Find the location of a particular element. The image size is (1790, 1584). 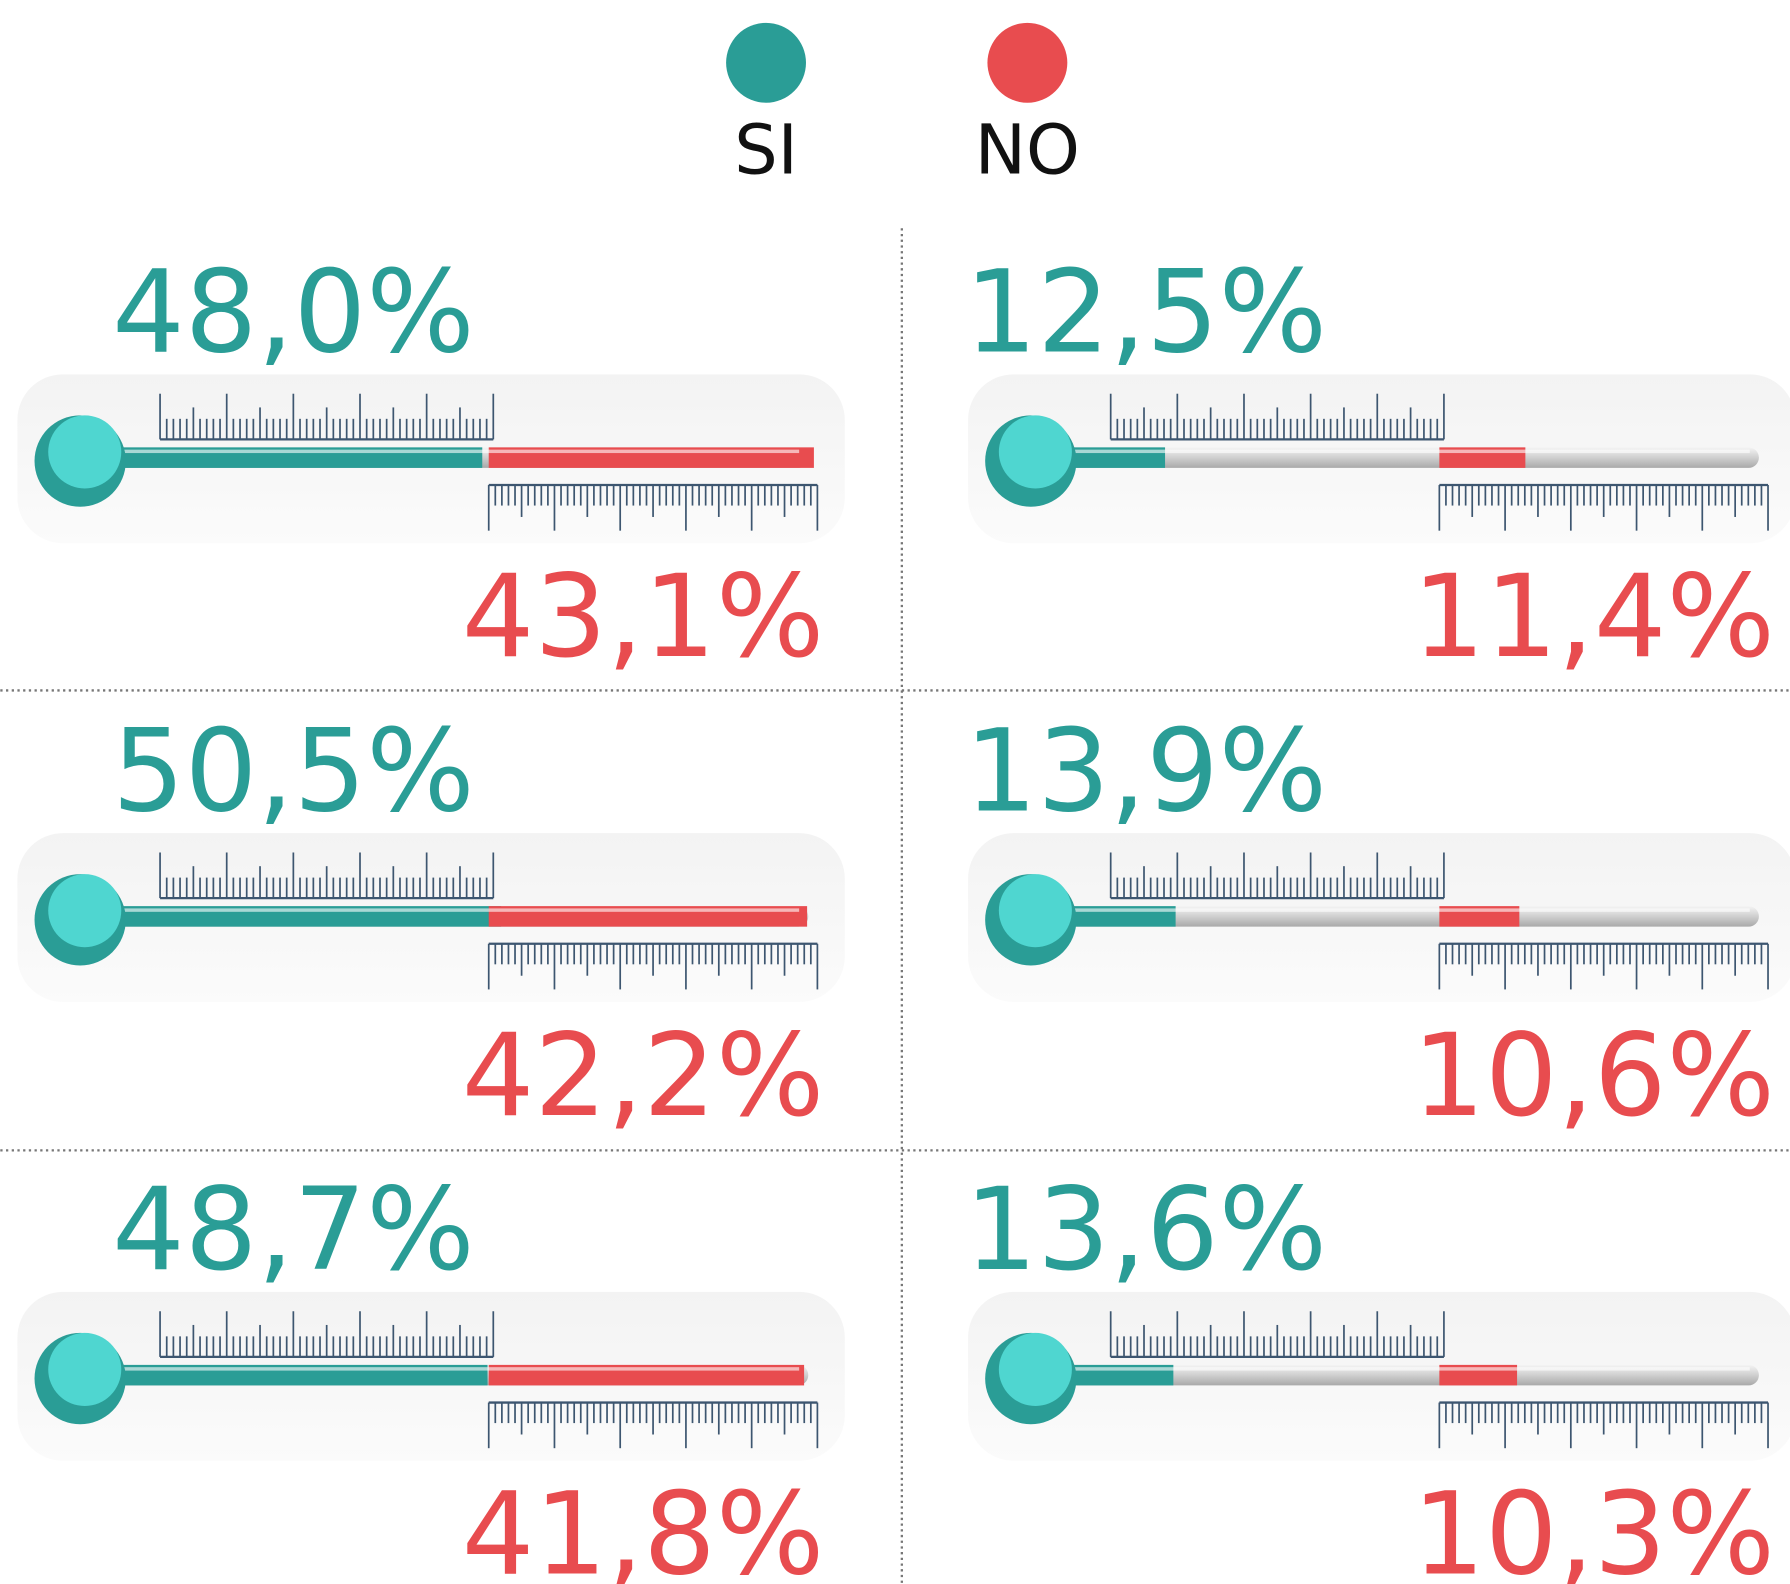

no-value-label: 10,3% is located at coordinates (1593, 1526).